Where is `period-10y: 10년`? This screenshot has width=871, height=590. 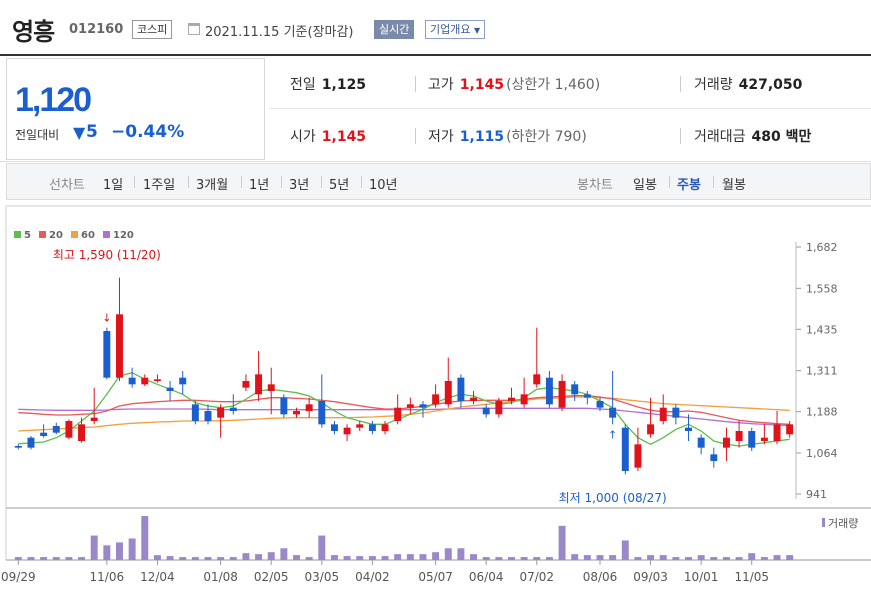 period-10y: 10년 is located at coordinates (383, 185).